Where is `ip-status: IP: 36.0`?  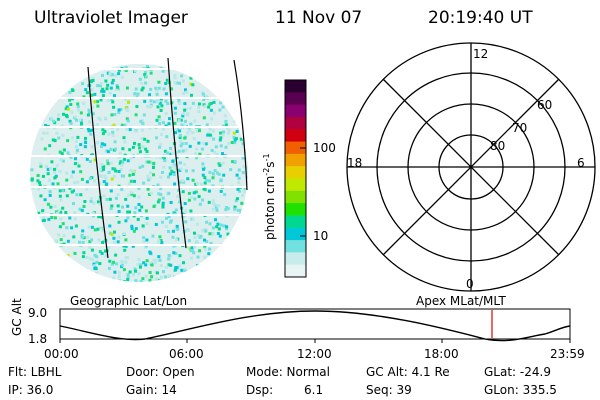 ip-status: IP: 36.0 is located at coordinates (31, 390).